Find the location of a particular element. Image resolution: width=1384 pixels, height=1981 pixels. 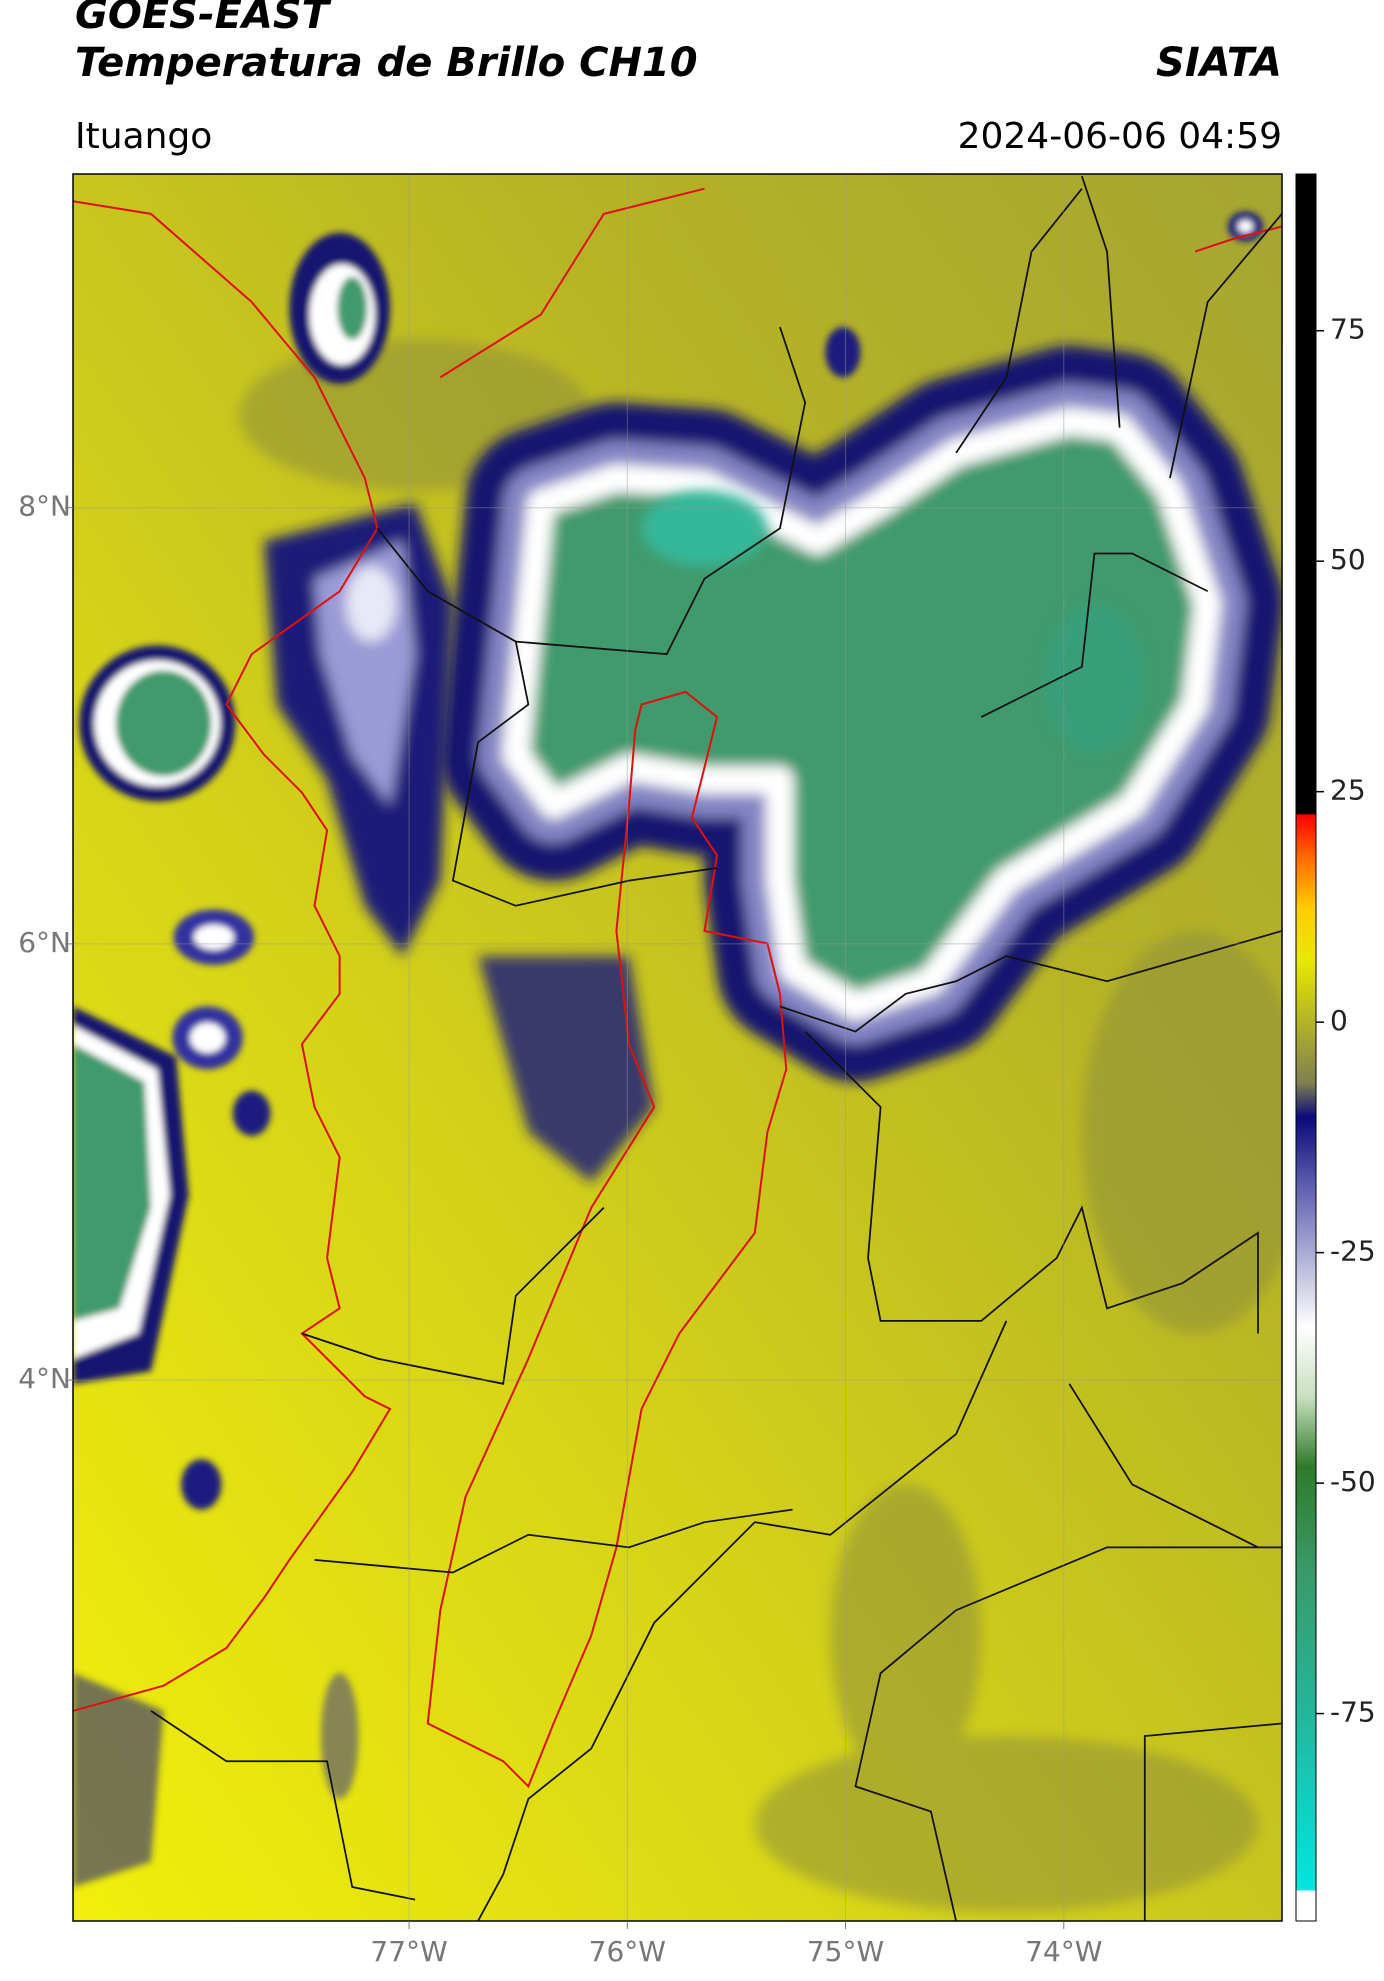

lon-tick-label: 74°W is located at coordinates (1063, 1951).